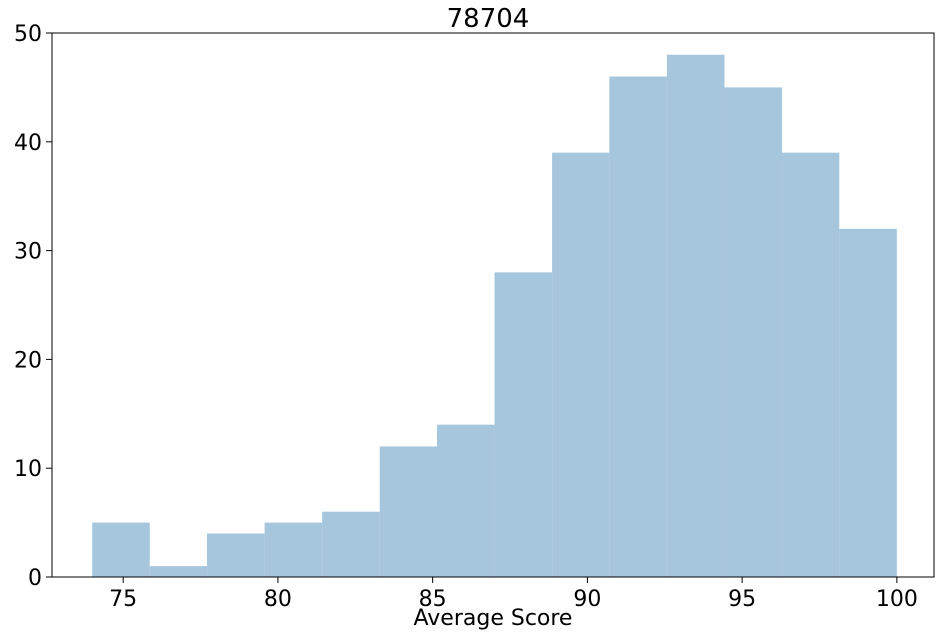  Describe the element at coordinates (433, 599) in the screenshot. I see `x-tick-label: 85` at that location.